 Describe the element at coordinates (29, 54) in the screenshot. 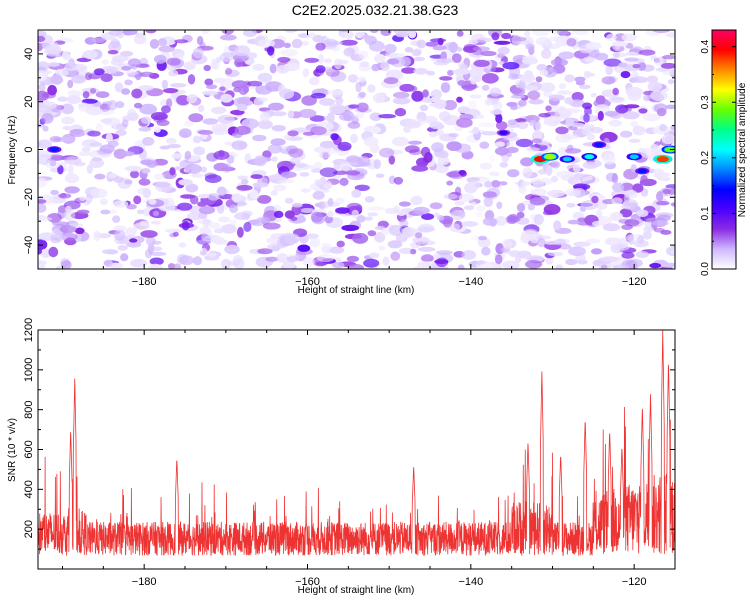

I see `y-tick-label: 40` at that location.